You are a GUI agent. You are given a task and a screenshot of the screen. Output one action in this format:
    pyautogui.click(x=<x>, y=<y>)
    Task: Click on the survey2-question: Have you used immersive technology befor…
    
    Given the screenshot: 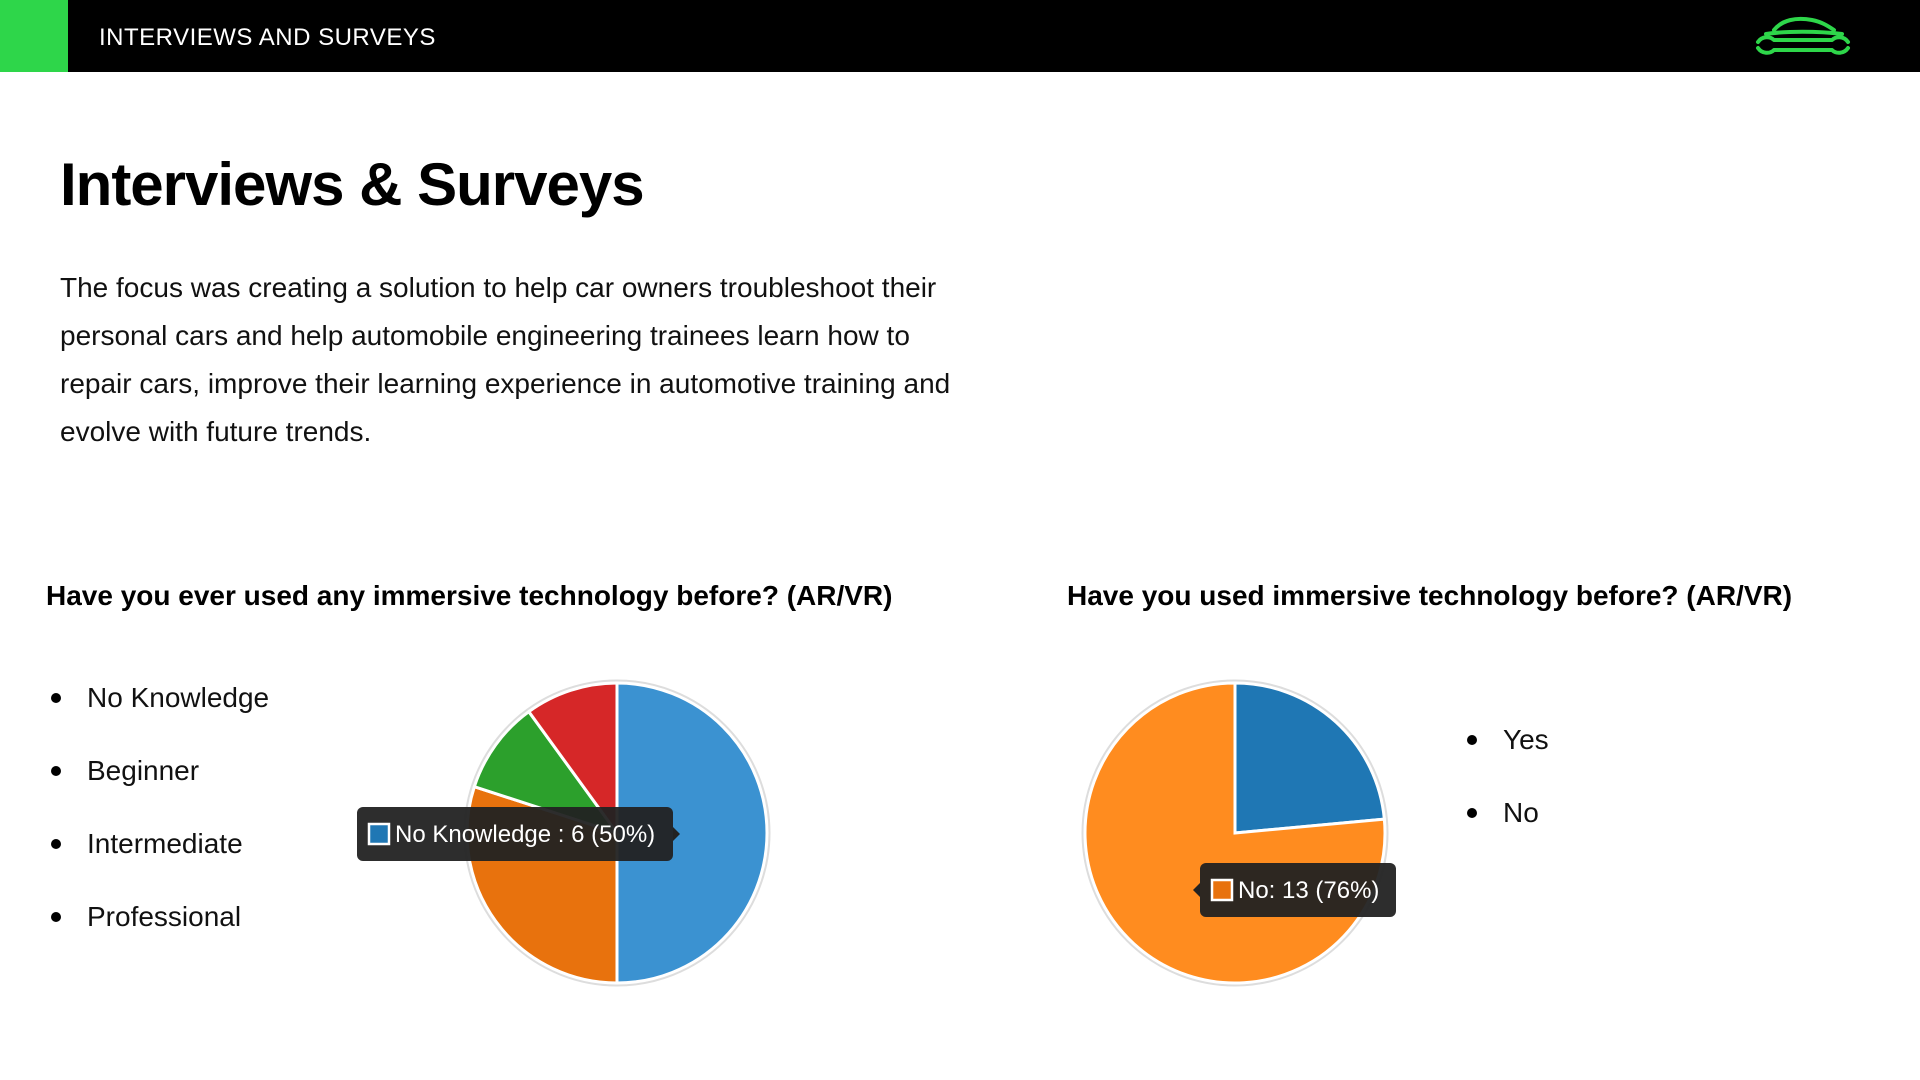 What is the action you would take?
    pyautogui.click(x=1430, y=595)
    